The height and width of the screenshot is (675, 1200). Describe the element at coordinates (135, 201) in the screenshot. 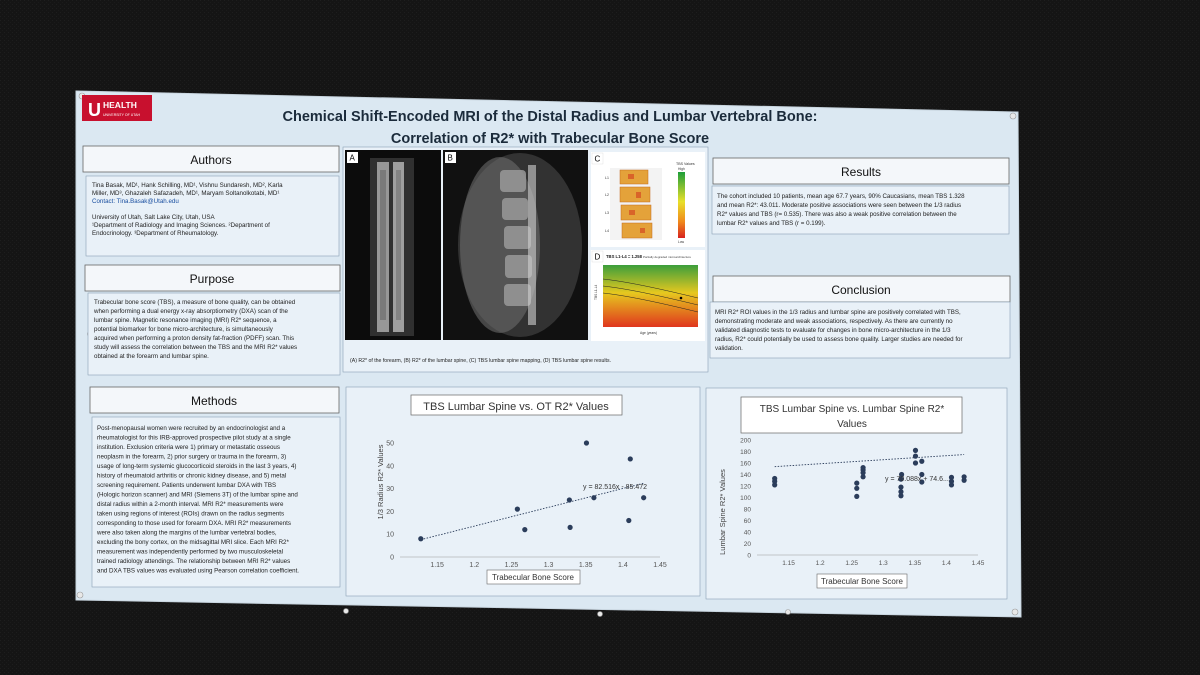

I see `contact-email: Contact: Tina.Basak@Utah.edu` at that location.